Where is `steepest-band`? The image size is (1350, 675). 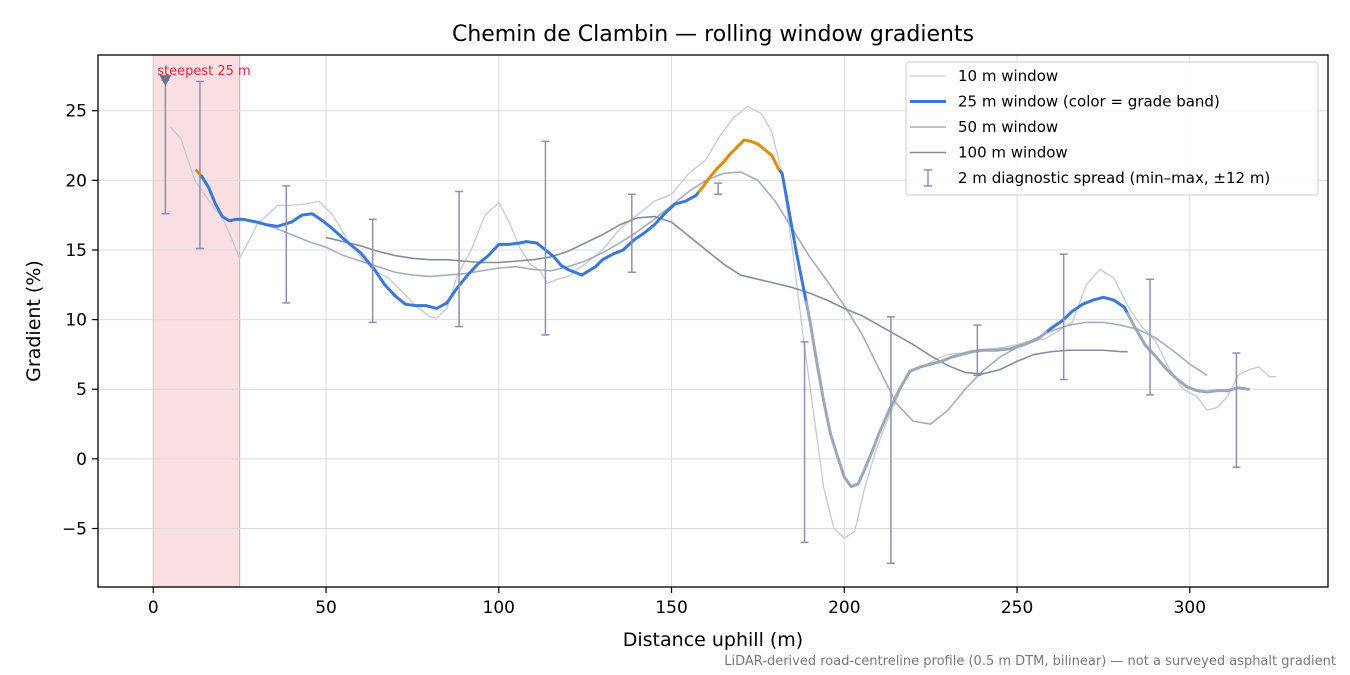 steepest-band is located at coordinates (196, 321).